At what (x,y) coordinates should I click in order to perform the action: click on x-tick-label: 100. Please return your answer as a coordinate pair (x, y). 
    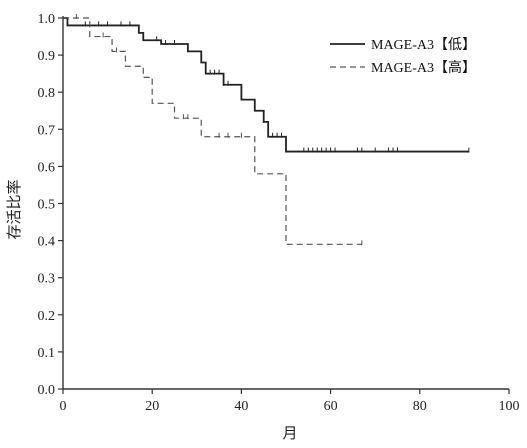
    Looking at the image, I should click on (509, 406).